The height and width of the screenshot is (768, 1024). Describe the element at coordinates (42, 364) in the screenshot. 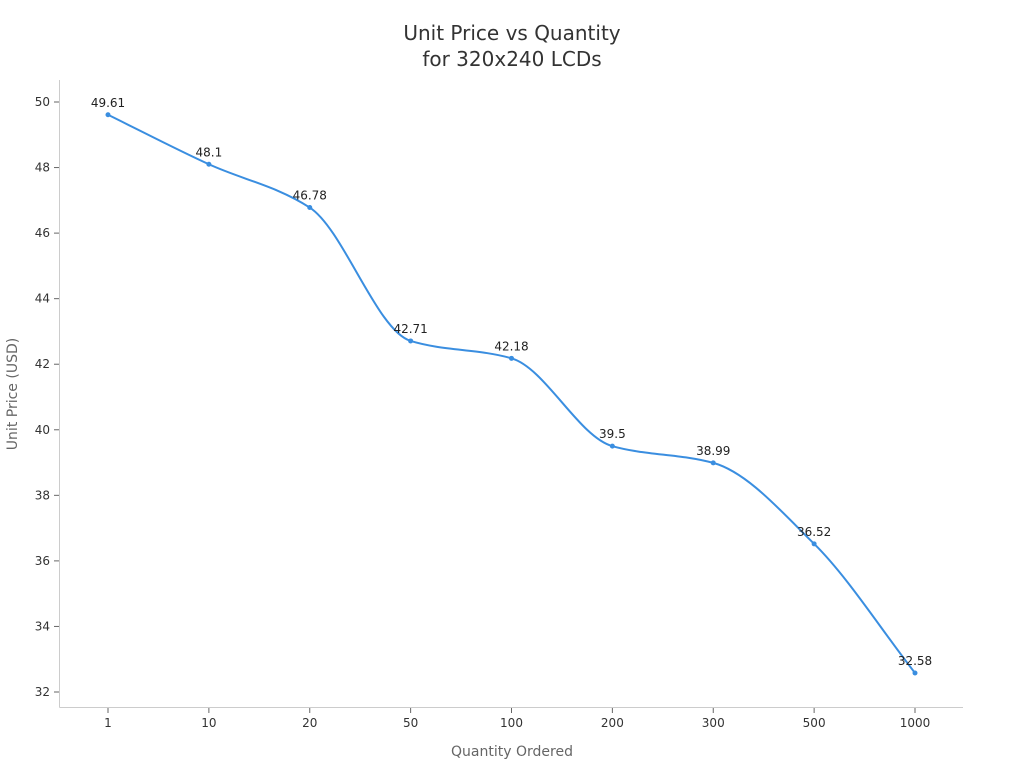

I see `y-tick-label: 42` at that location.